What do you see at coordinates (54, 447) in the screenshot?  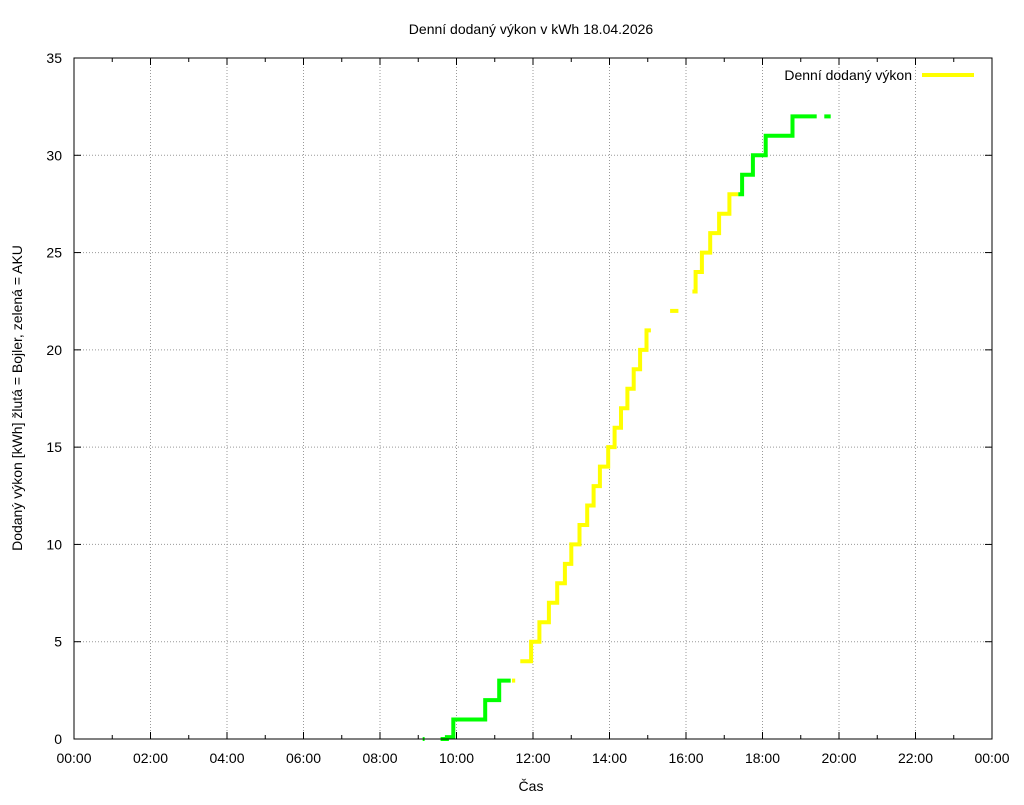 I see `y-tick-label: 15` at bounding box center [54, 447].